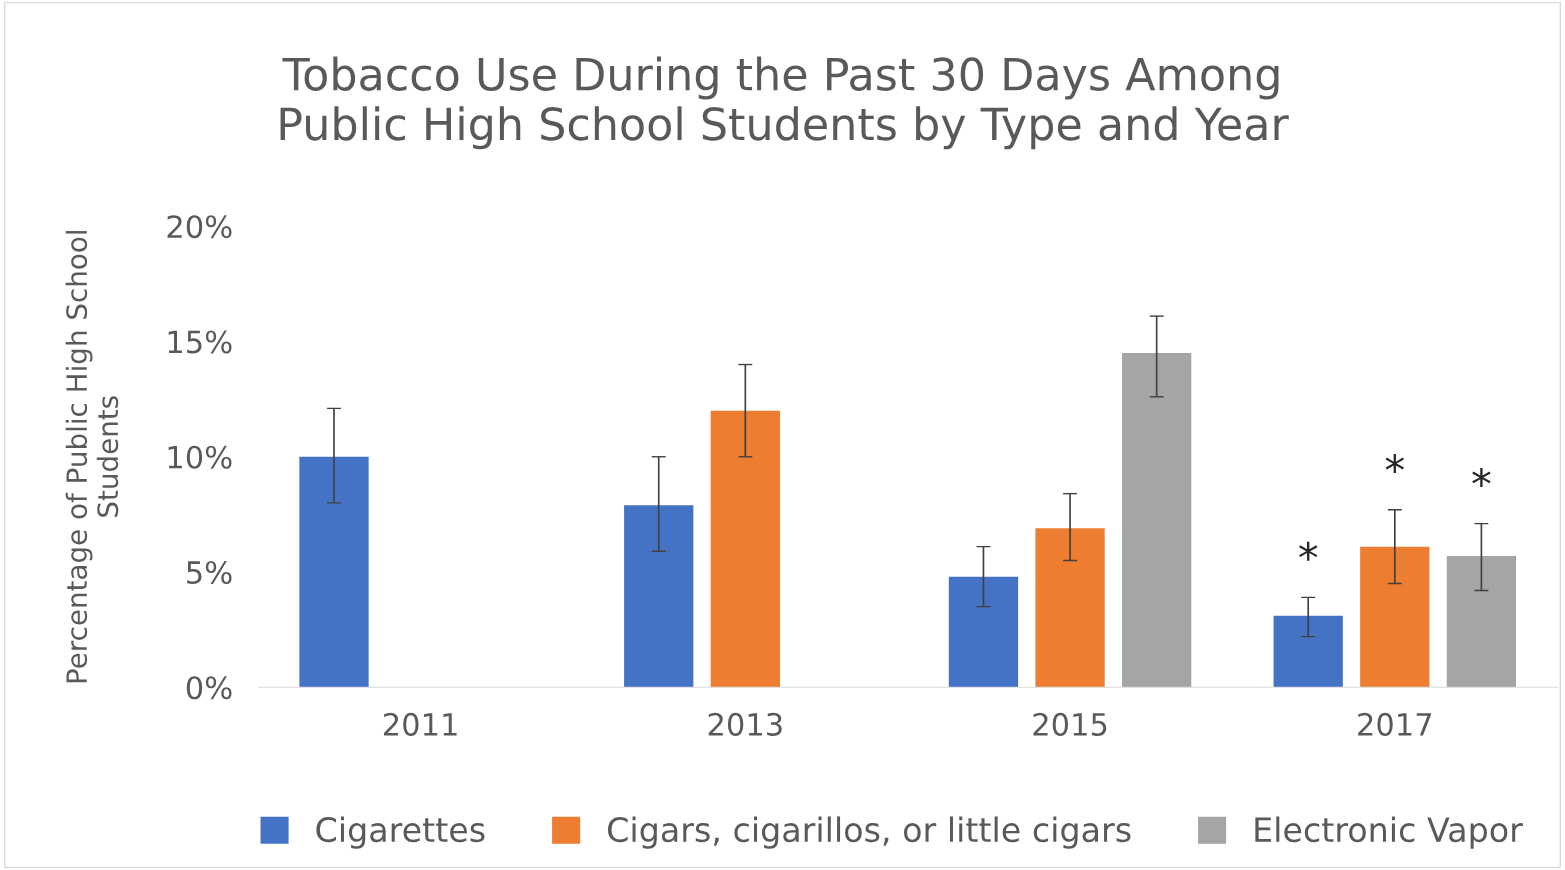  Describe the element at coordinates (200, 342) in the screenshot. I see `y-tick-label: 15%` at that location.